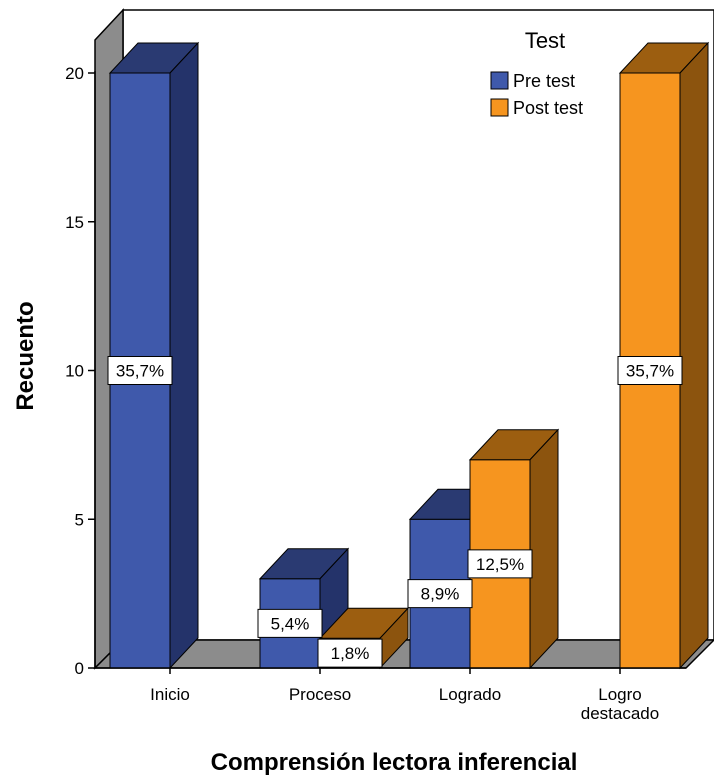 The image size is (714, 778). I want to click on x-tick-label: Proceso, so click(320, 694).